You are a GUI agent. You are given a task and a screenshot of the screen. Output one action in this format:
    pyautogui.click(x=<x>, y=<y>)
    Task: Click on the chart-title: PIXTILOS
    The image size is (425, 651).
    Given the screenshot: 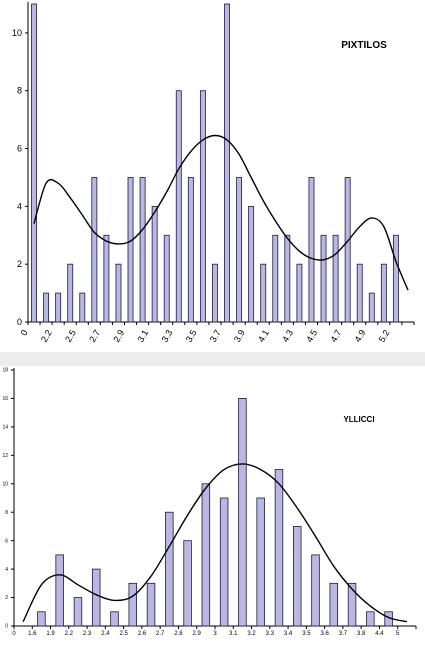 What is the action you would take?
    pyautogui.click(x=364, y=45)
    